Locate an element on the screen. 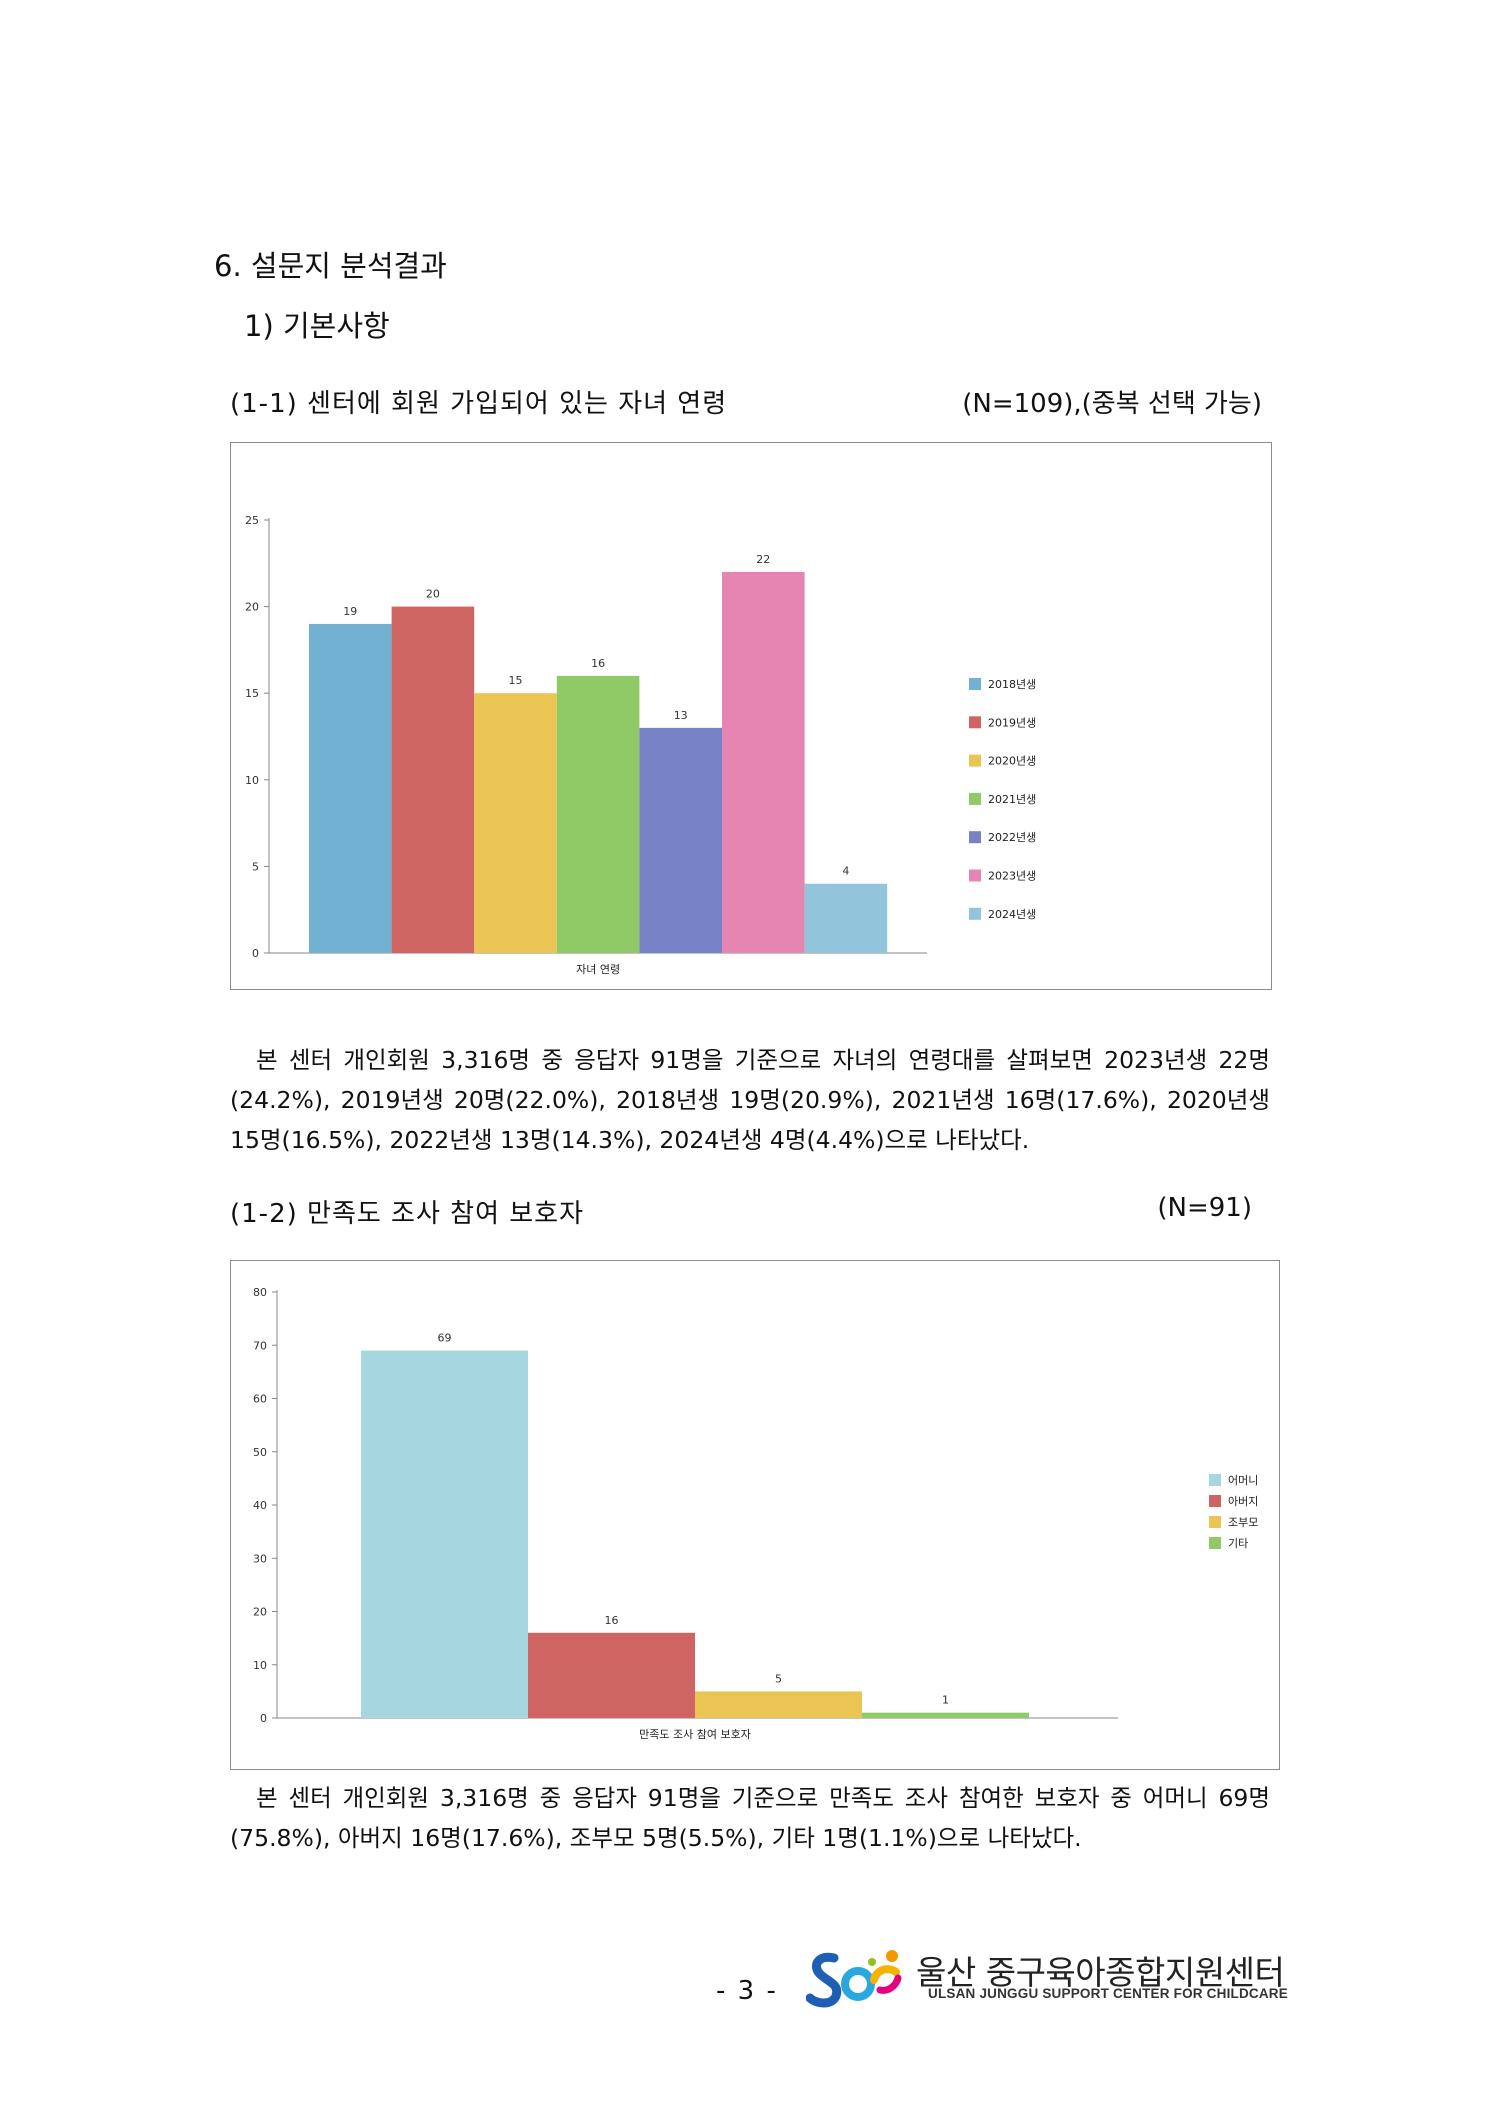  chart1-y-tick-label: 25 is located at coordinates (252, 520).